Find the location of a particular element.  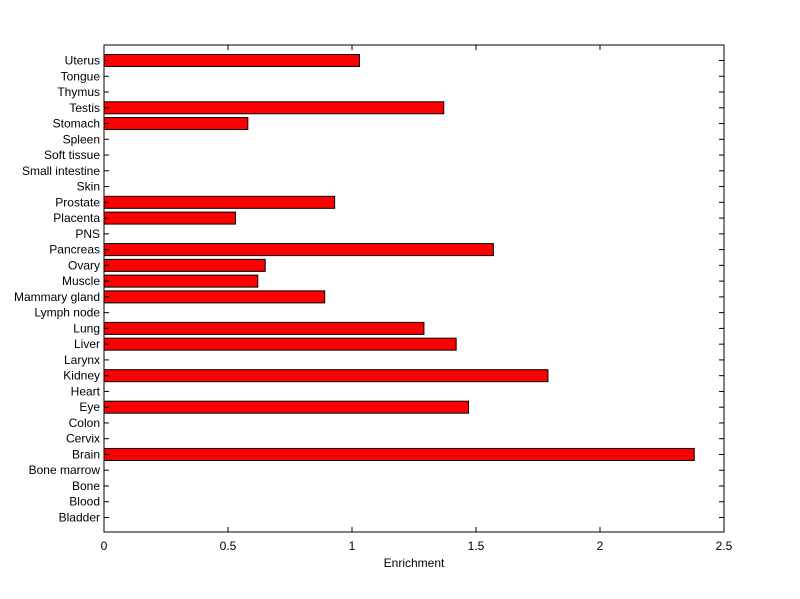

x-axis-label: Enrichment is located at coordinates (414, 563).